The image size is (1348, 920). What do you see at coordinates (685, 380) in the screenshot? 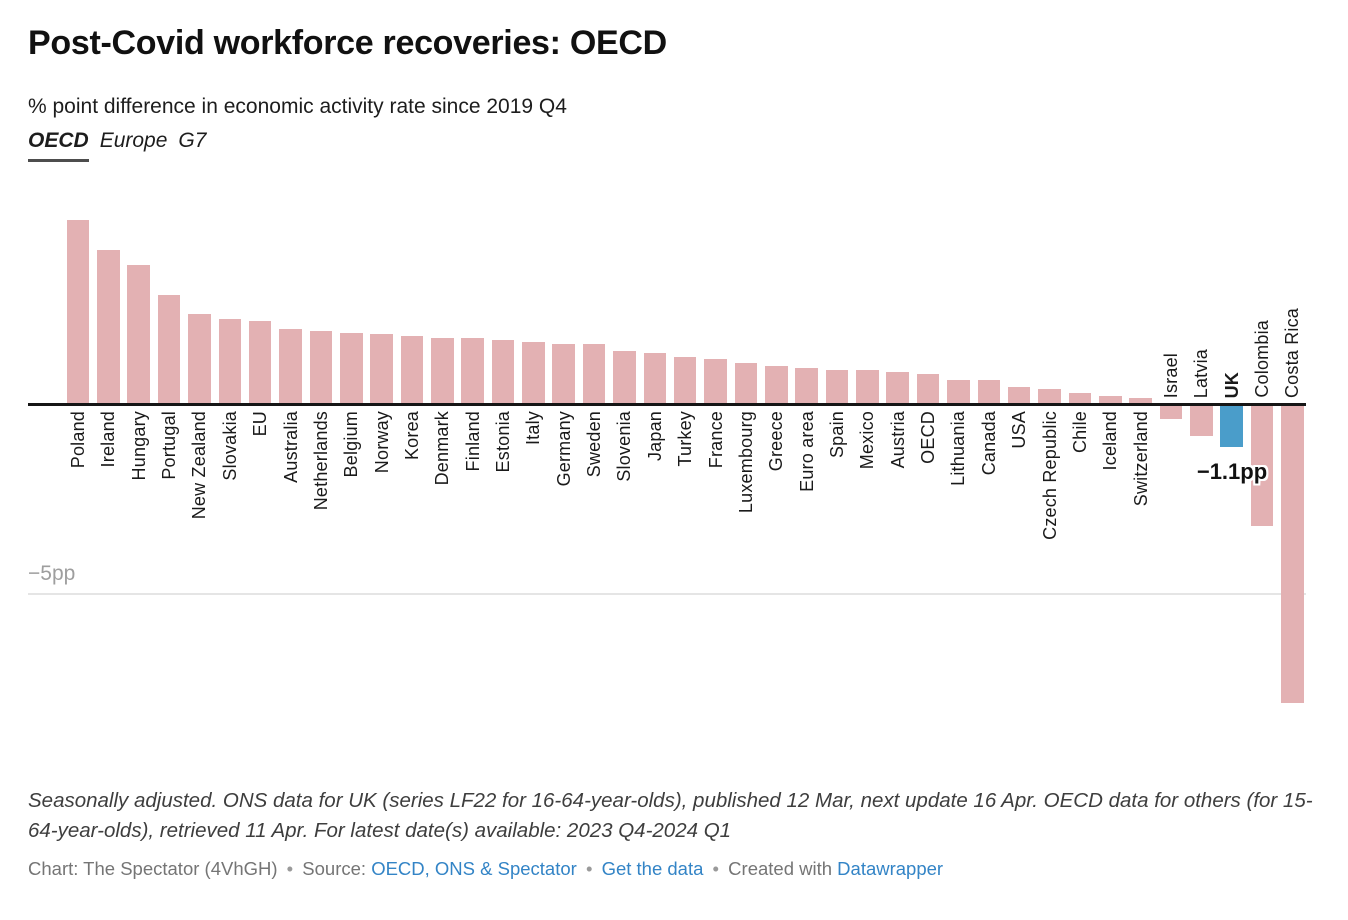
I see `bar-turkey` at bounding box center [685, 380].